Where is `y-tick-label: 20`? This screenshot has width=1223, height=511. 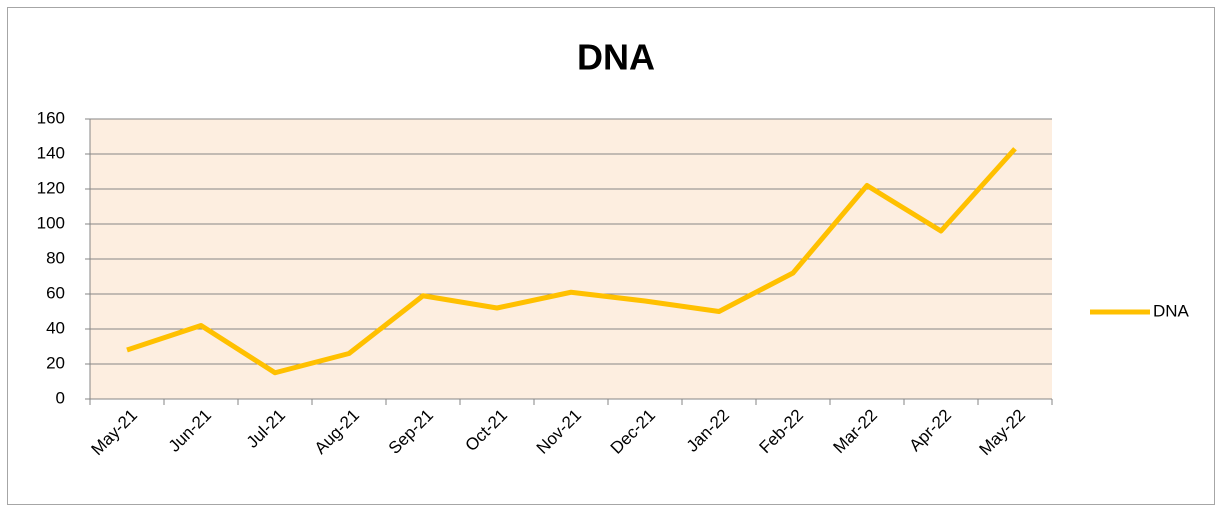 y-tick-label: 20 is located at coordinates (55, 362).